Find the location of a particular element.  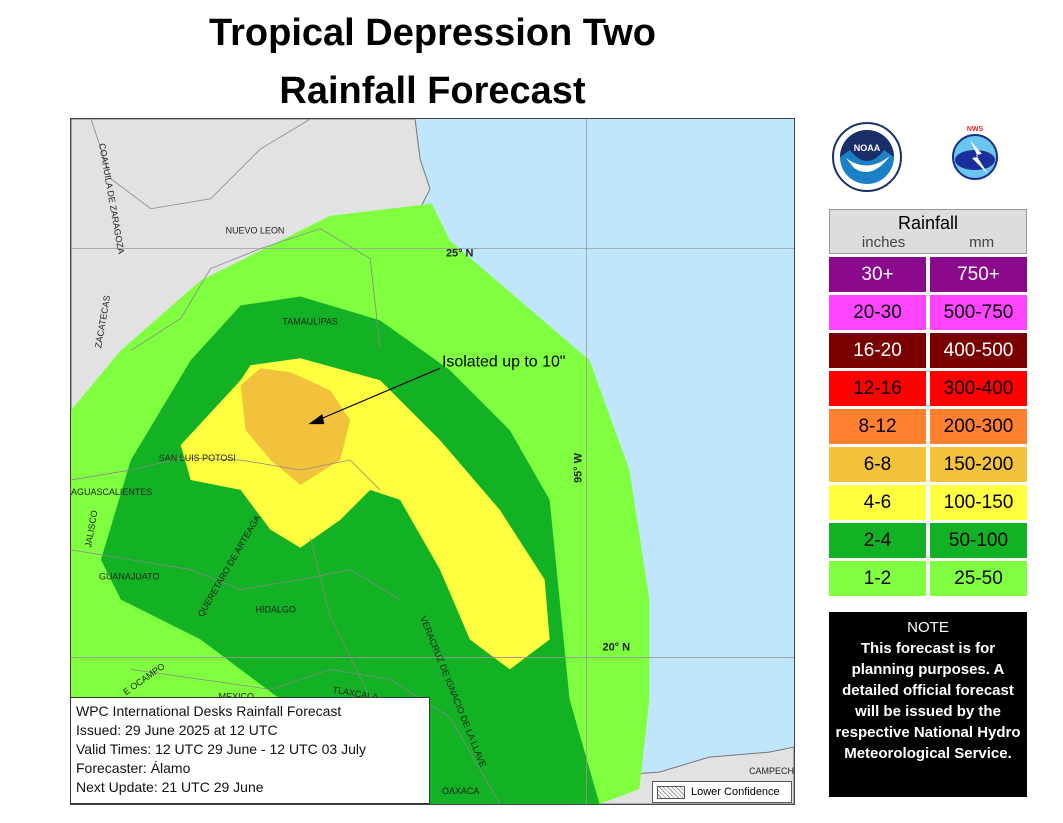

legend-cell-in: 4-6 is located at coordinates (877, 502).